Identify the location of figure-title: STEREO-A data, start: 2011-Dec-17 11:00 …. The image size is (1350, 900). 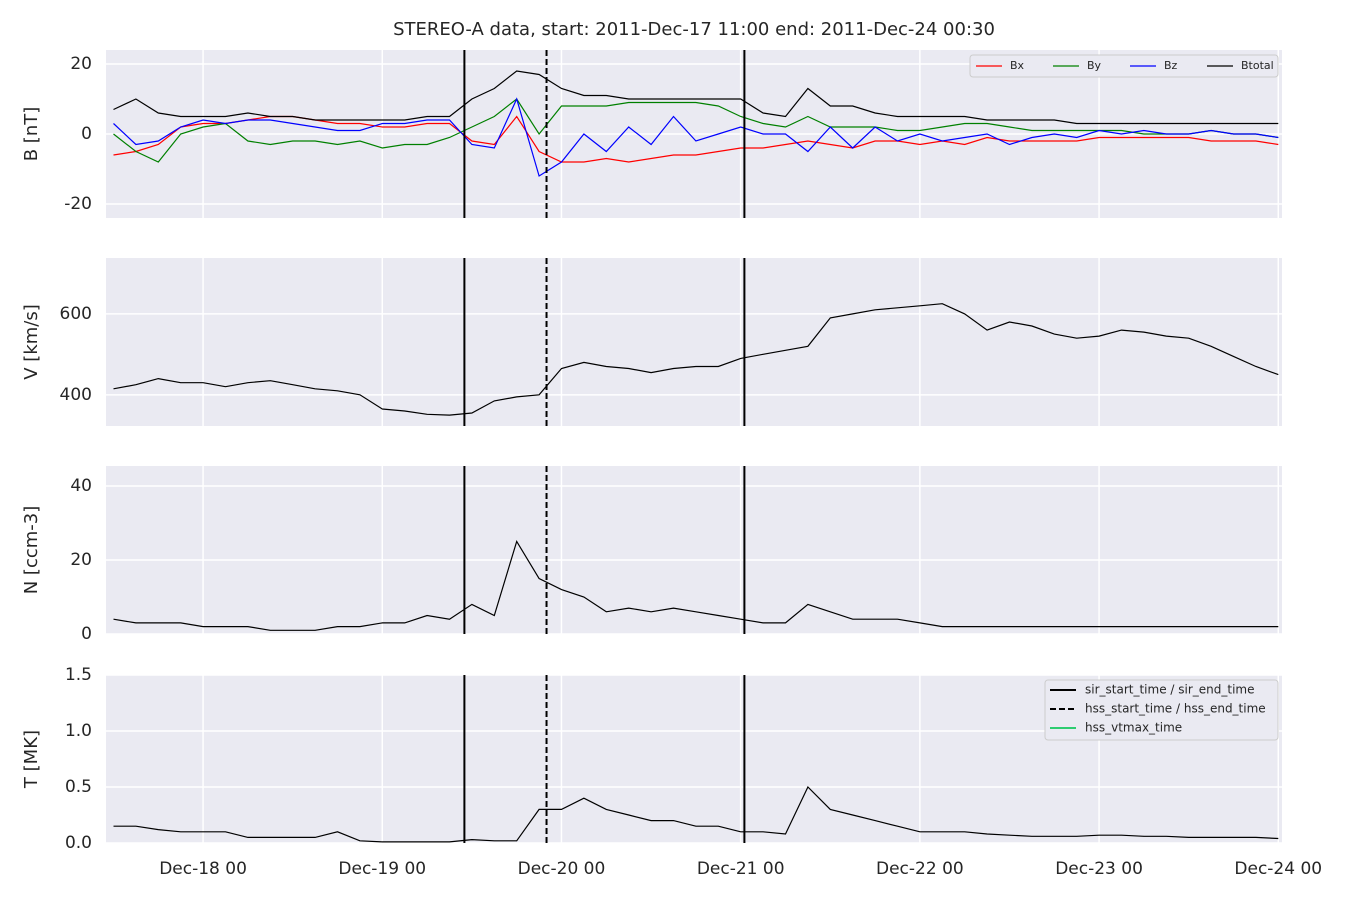
(694, 29).